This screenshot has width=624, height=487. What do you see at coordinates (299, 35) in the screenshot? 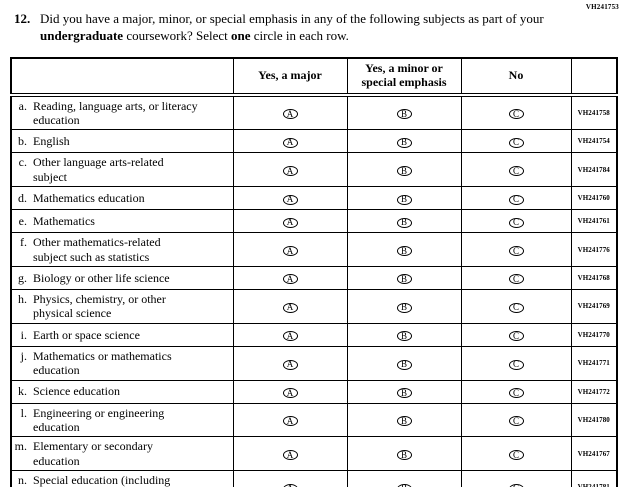
I see `question-text-post: circle in each row.` at bounding box center [299, 35].